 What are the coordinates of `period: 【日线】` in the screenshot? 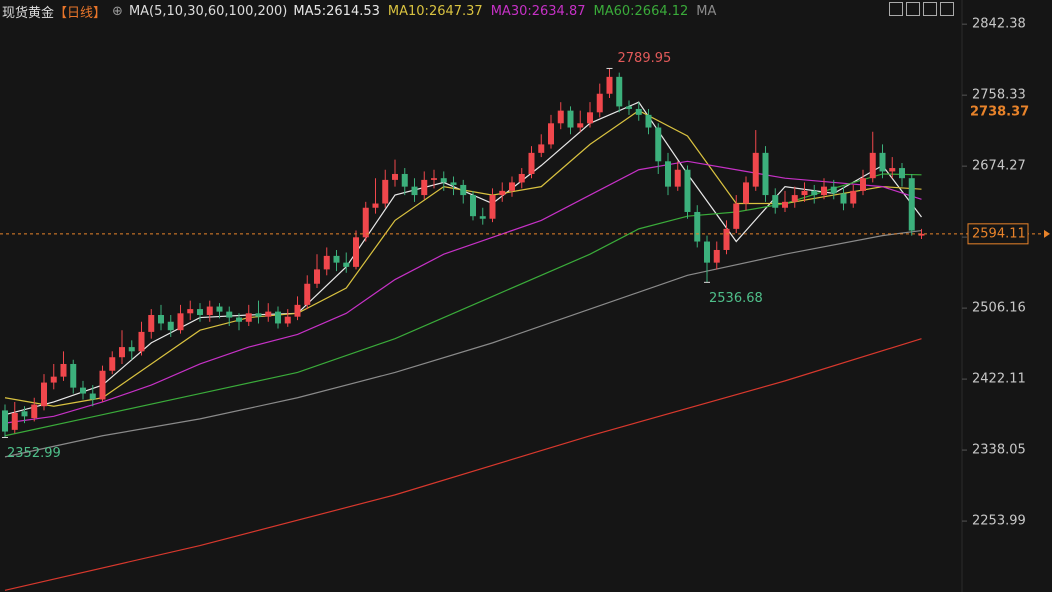 It's located at (80, 13).